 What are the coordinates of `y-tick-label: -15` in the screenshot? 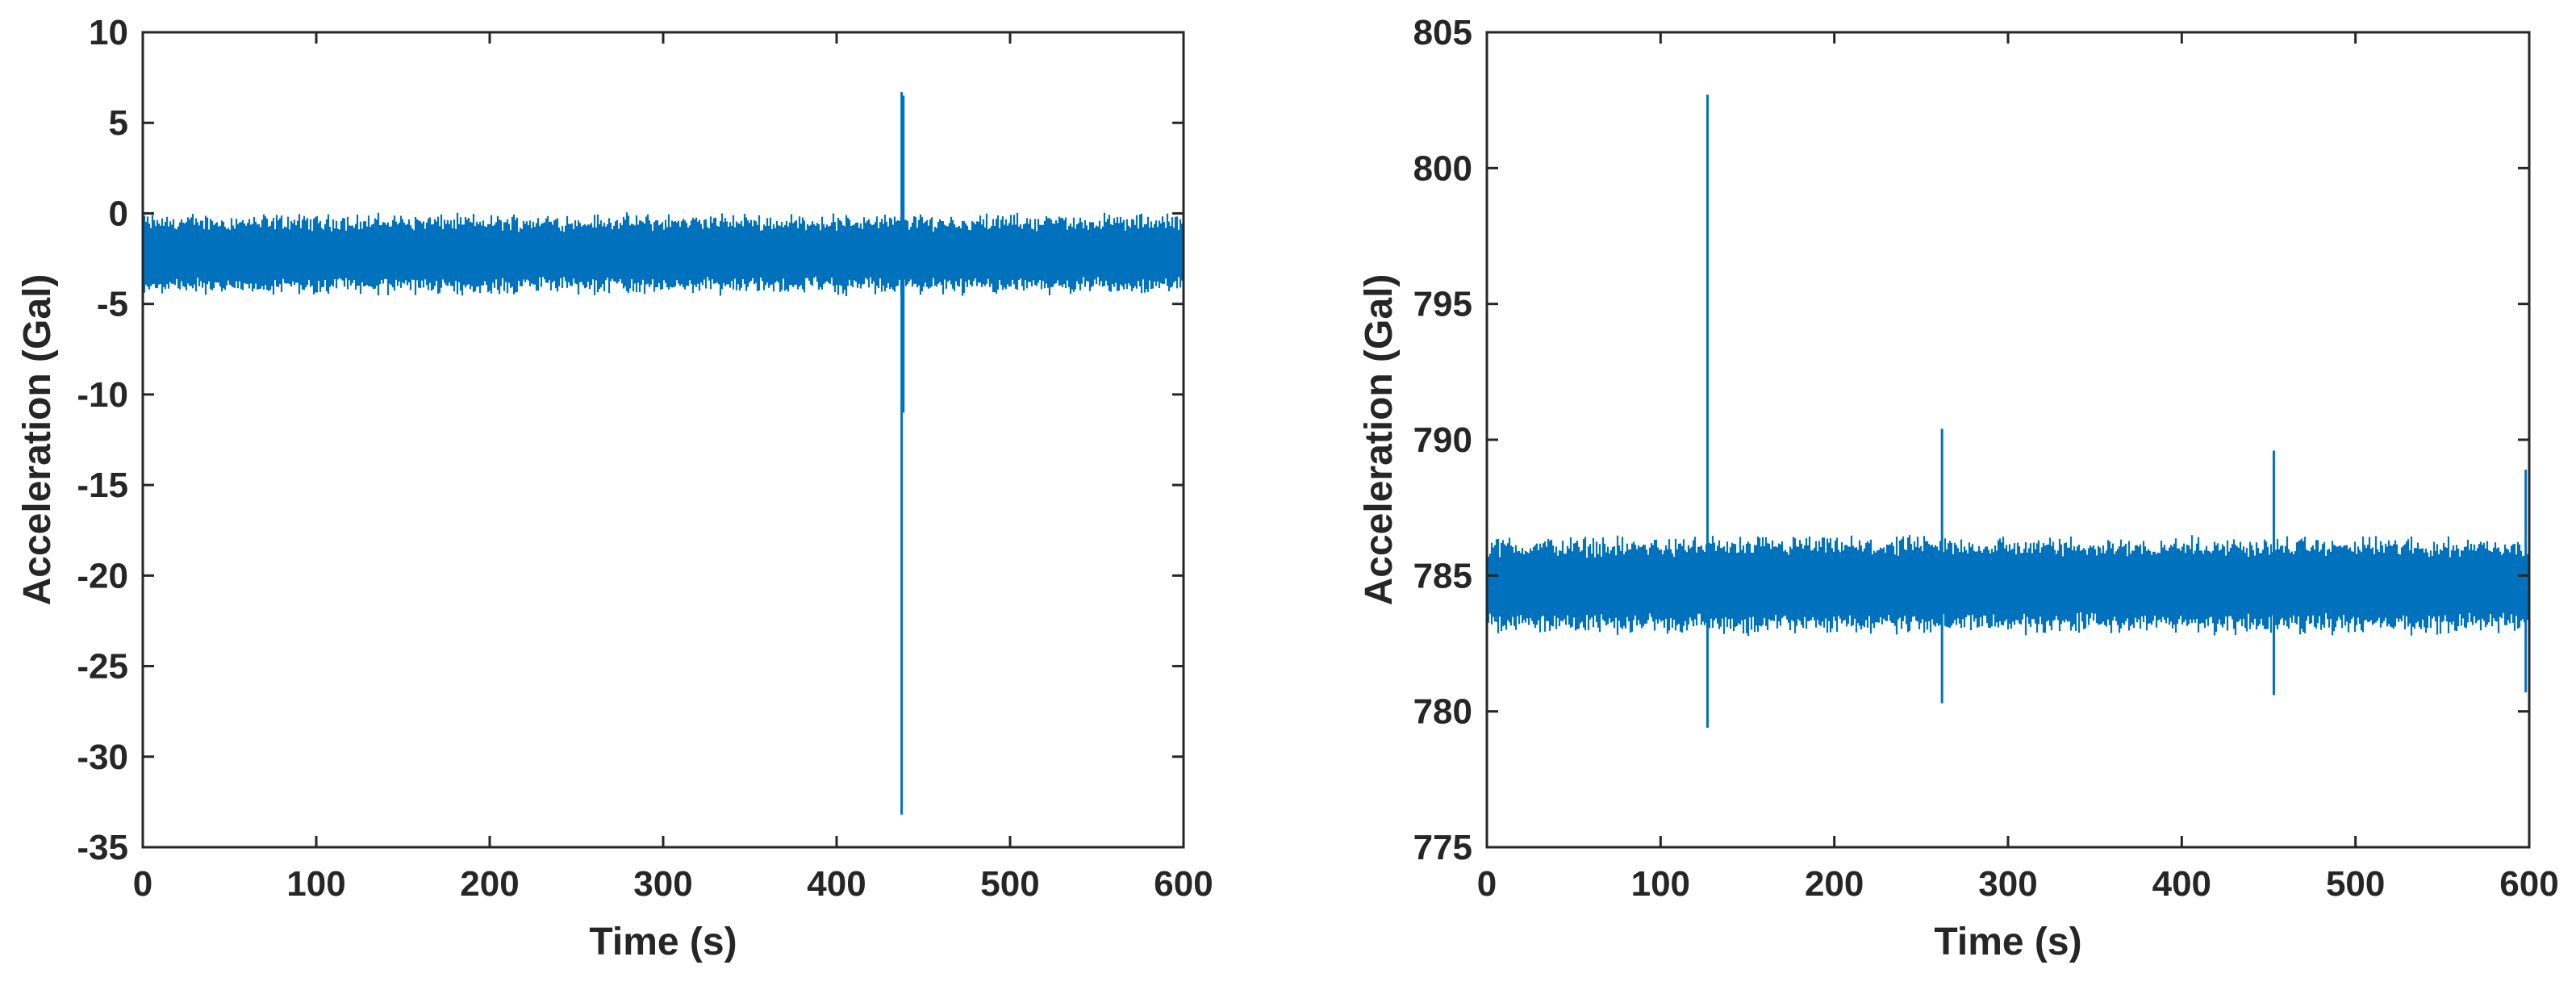 It's located at (102, 485).